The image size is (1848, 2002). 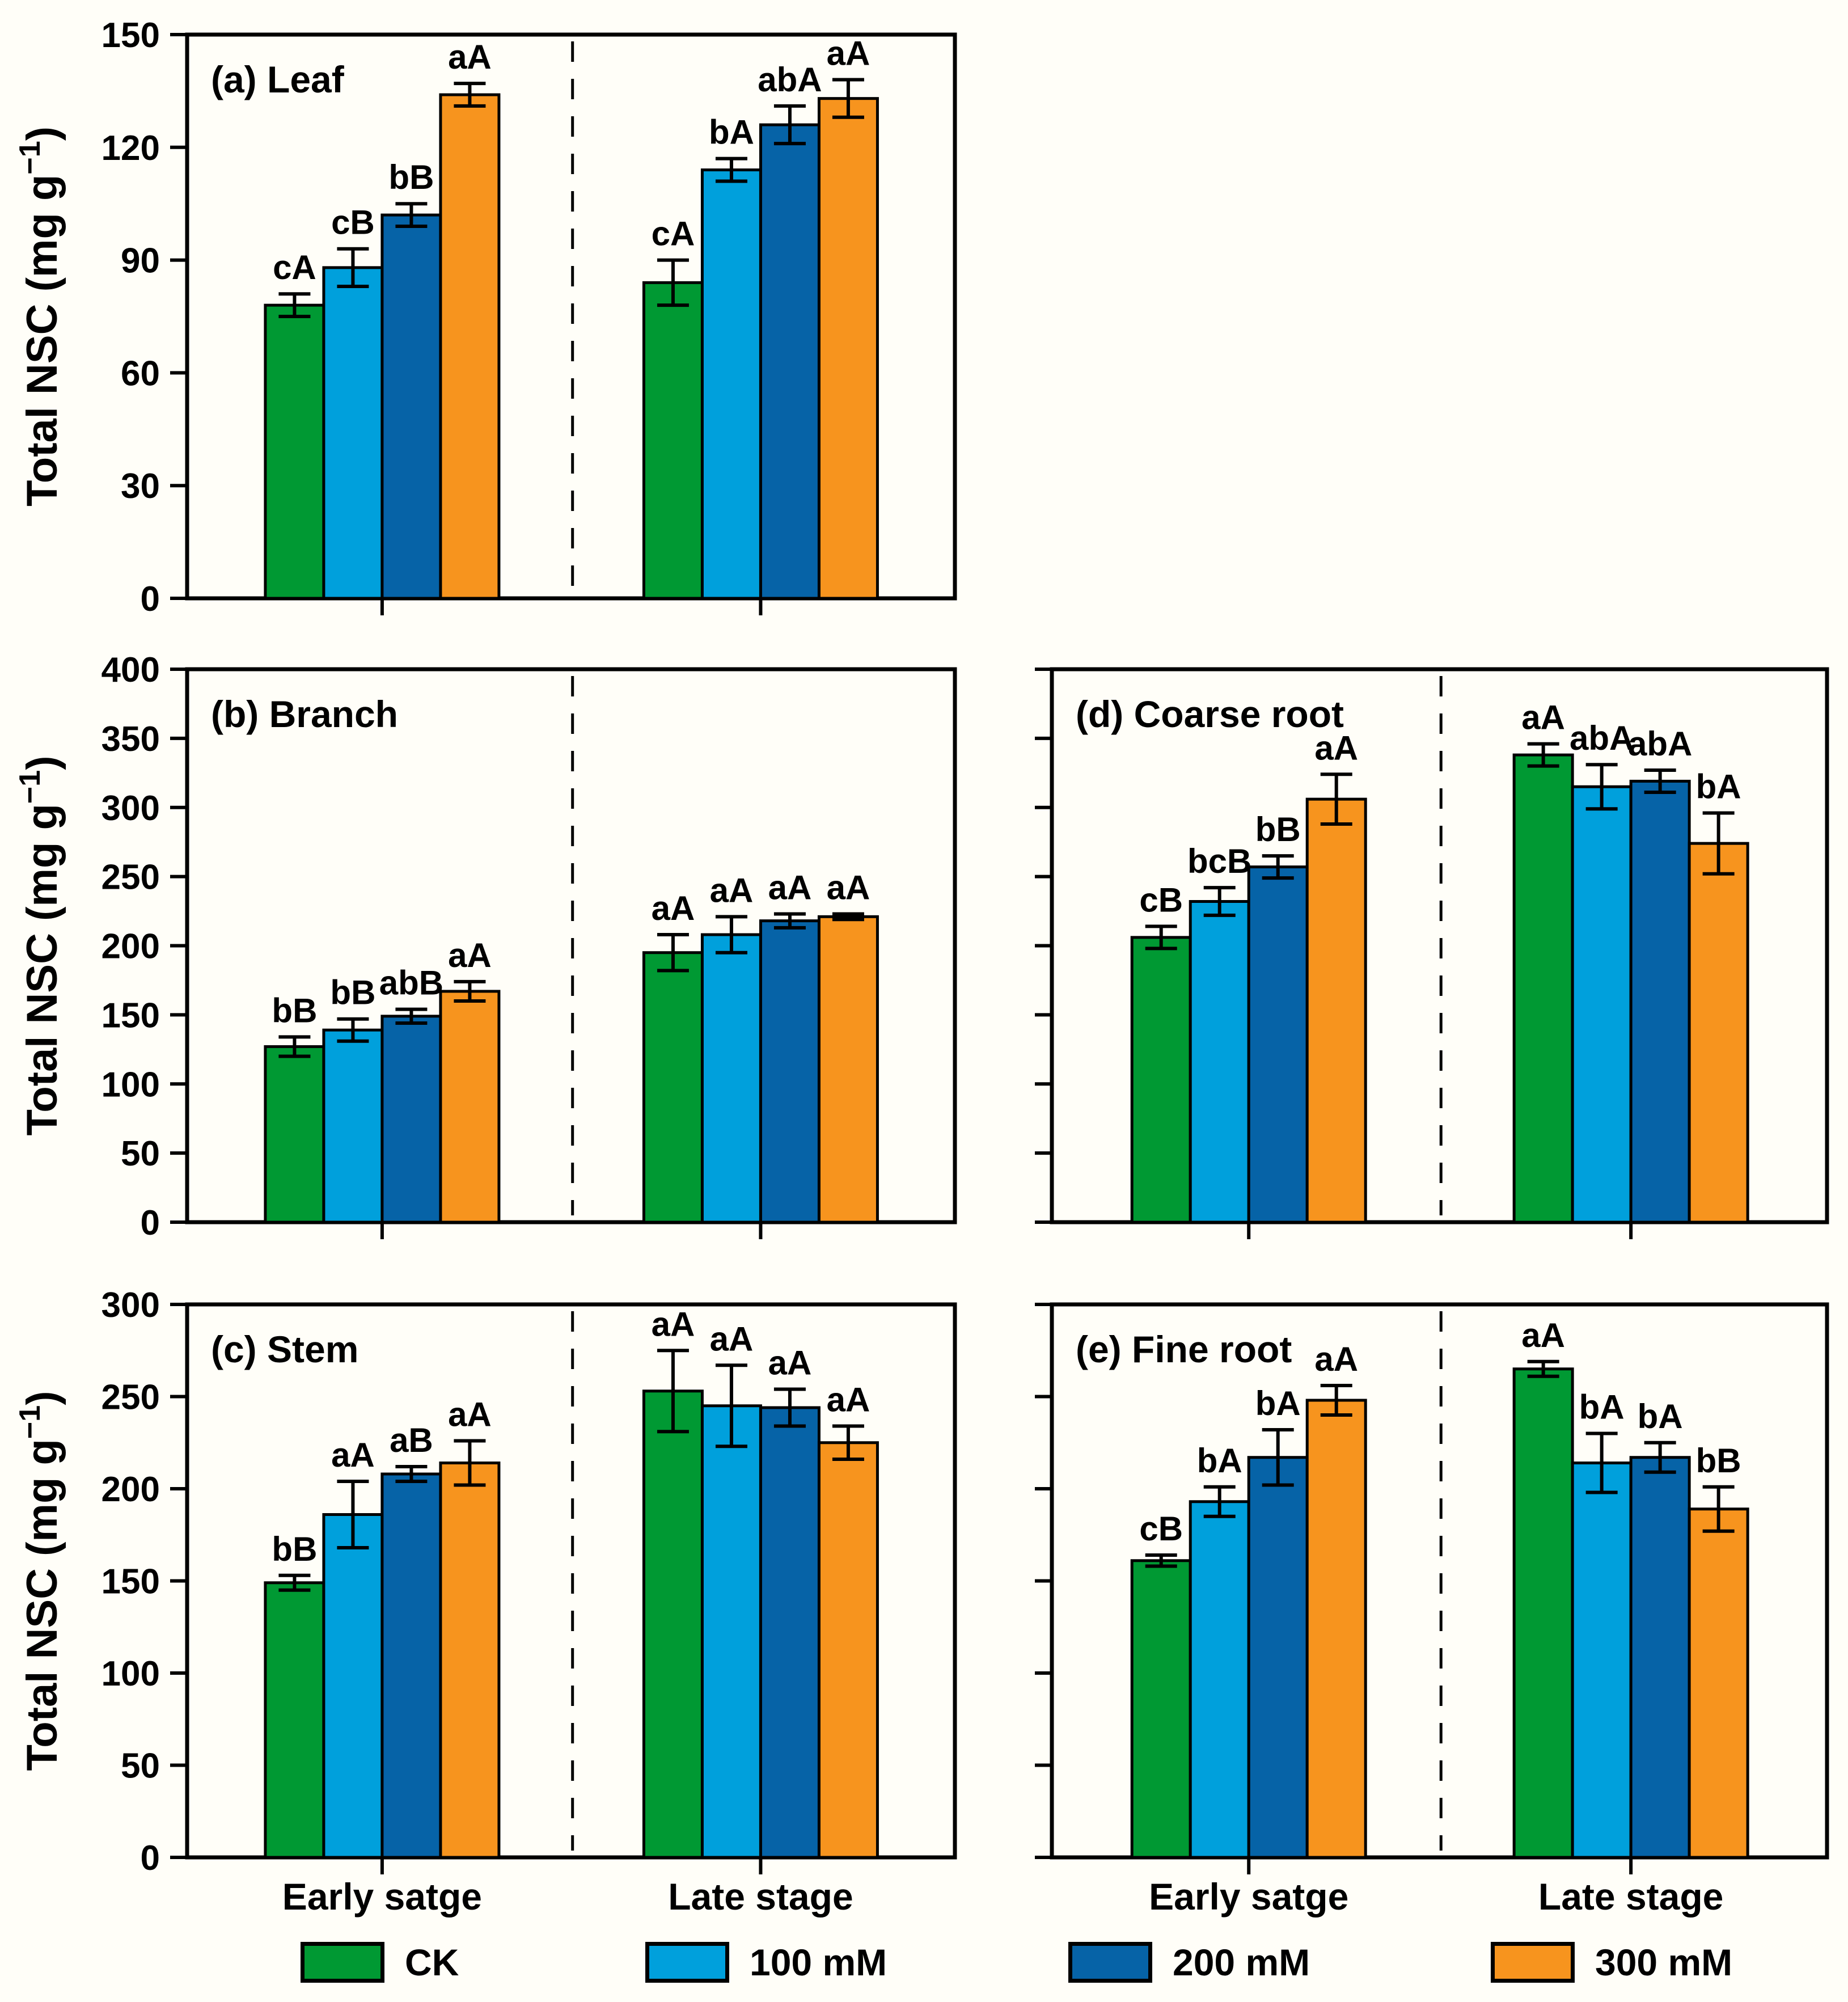 I want to click on panel-title: (d) Coarse root, so click(x=1210, y=714).